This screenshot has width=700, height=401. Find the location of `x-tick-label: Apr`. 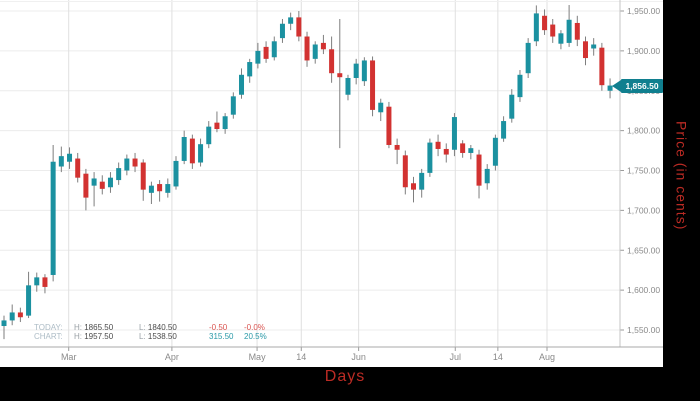

x-tick-label: Apr is located at coordinates (172, 357).